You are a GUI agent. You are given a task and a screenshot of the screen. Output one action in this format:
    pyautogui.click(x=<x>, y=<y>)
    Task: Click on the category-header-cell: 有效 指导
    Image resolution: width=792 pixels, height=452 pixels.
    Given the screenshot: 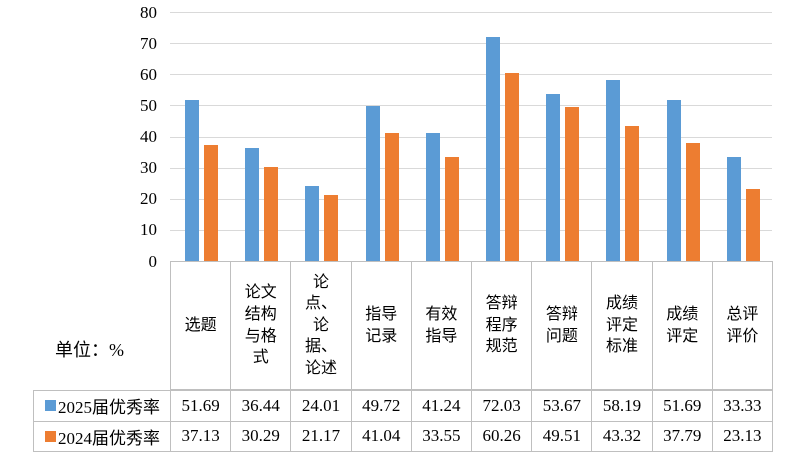 What is the action you would take?
    pyautogui.click(x=442, y=325)
    